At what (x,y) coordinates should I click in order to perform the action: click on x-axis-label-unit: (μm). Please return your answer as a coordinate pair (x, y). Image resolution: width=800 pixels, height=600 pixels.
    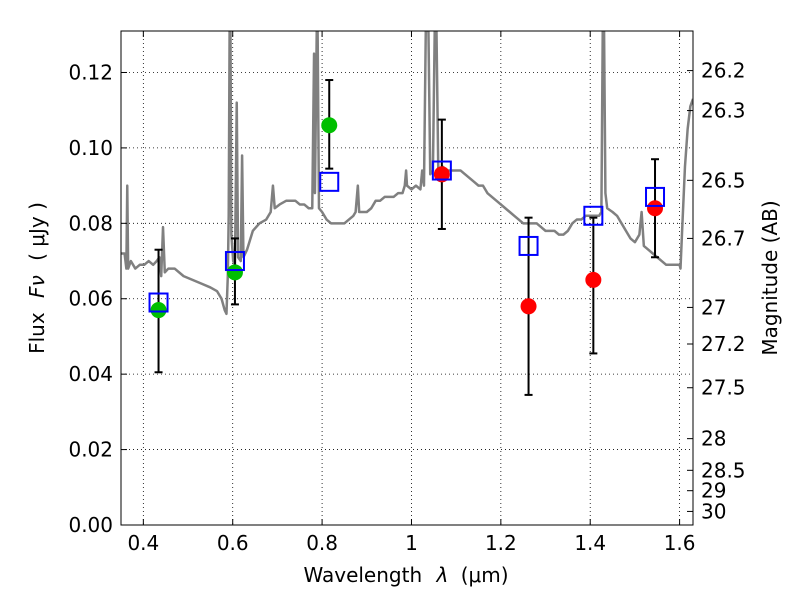
    Looking at the image, I should click on (485, 575).